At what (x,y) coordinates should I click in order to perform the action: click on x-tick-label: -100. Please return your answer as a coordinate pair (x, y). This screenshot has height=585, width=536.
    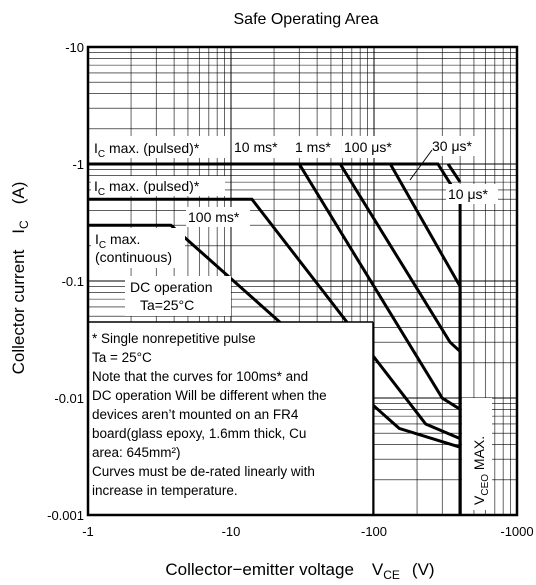
    Looking at the image, I should click on (374, 531).